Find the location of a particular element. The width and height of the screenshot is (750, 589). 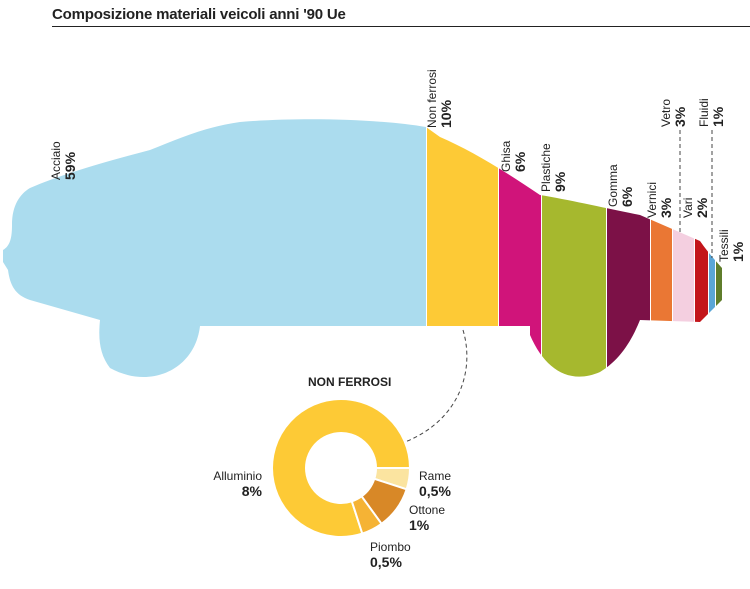

donut-title: NON FERROSI is located at coordinates (349, 382).